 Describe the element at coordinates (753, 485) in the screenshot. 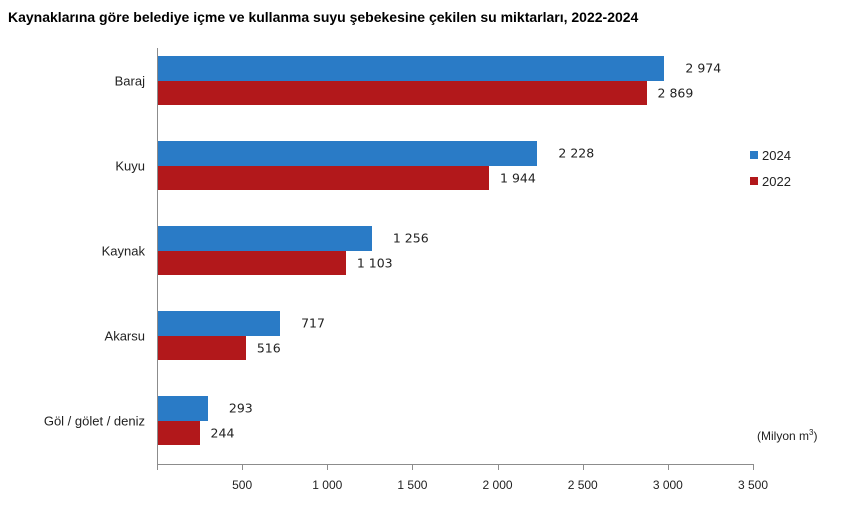

I see `x-tick-label: 3 500` at that location.